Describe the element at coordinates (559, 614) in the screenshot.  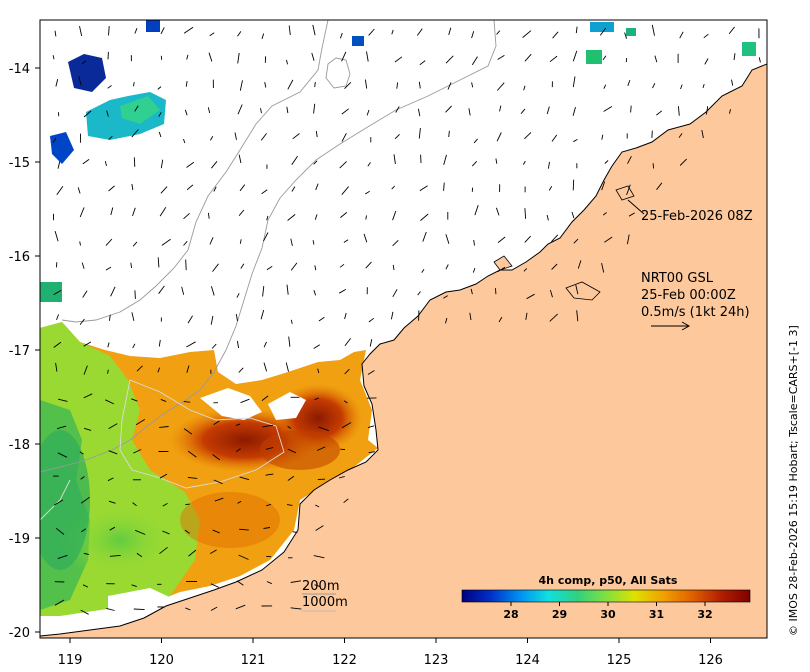
I see `colorbar-tick-label: 29` at that location.